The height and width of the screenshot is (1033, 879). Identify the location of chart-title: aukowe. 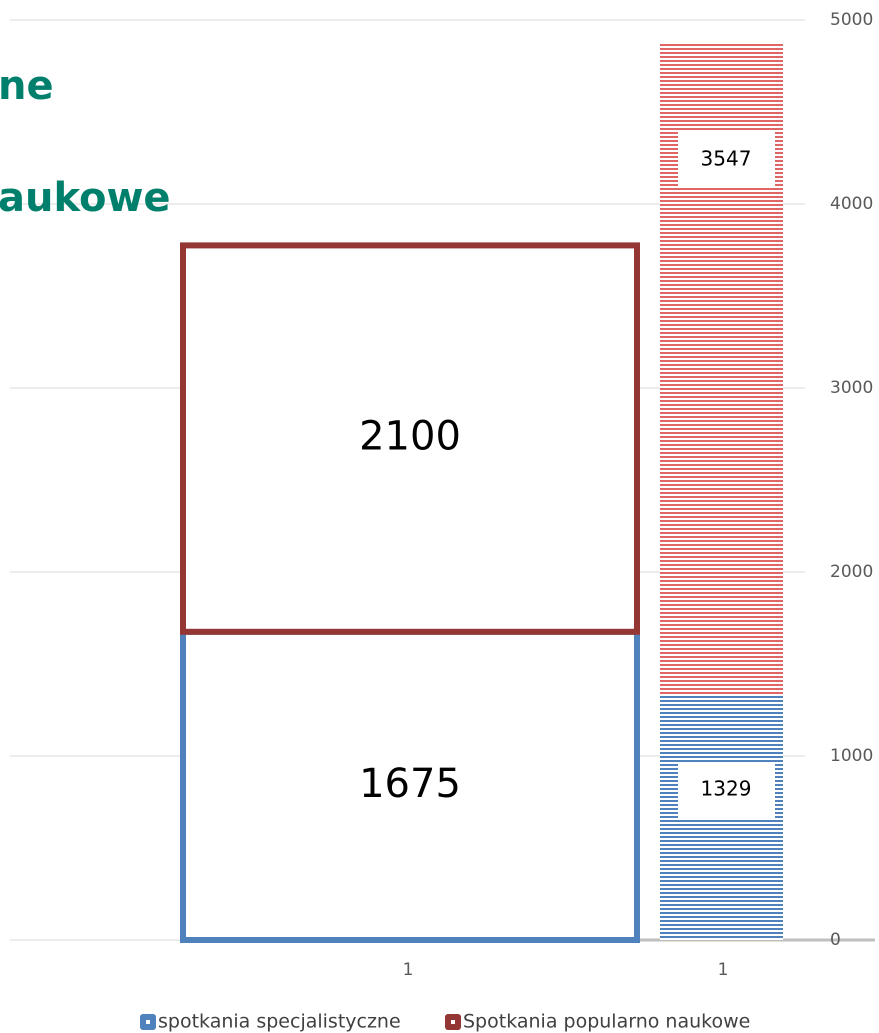
(85, 198).